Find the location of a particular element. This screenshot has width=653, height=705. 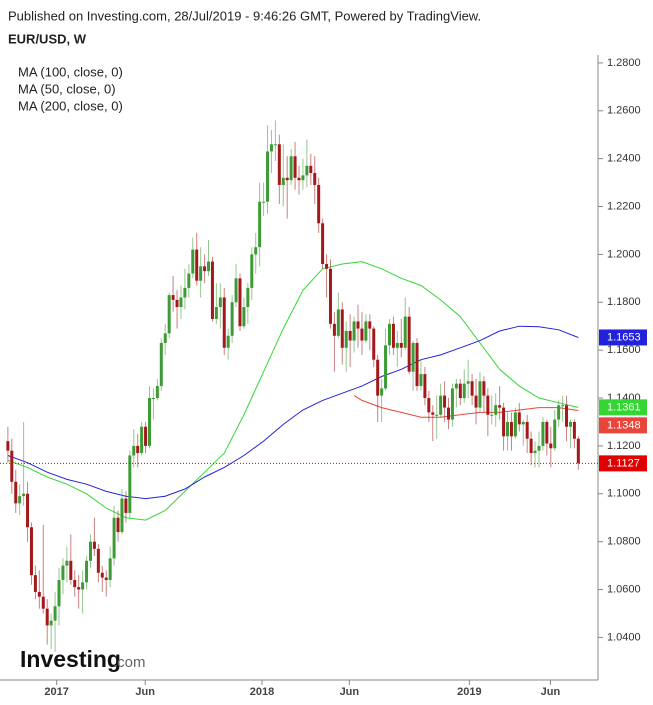

y-tick-label: 1.2000 is located at coordinates (624, 254).